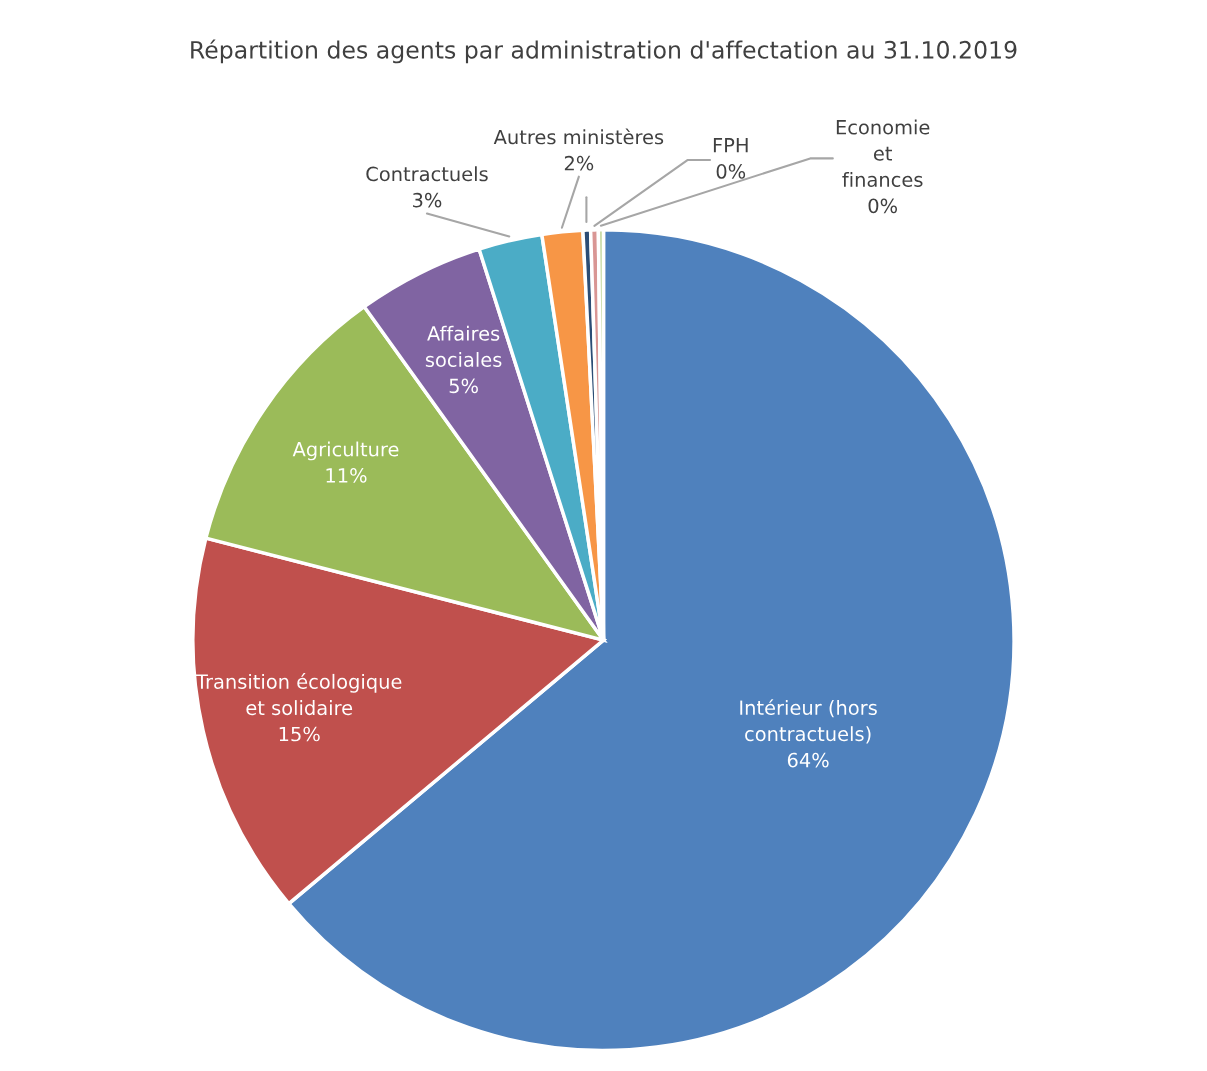  What do you see at coordinates (808, 721) in the screenshot?
I see `slice-label: Intérieur (hors contractuels)` at bounding box center [808, 721].